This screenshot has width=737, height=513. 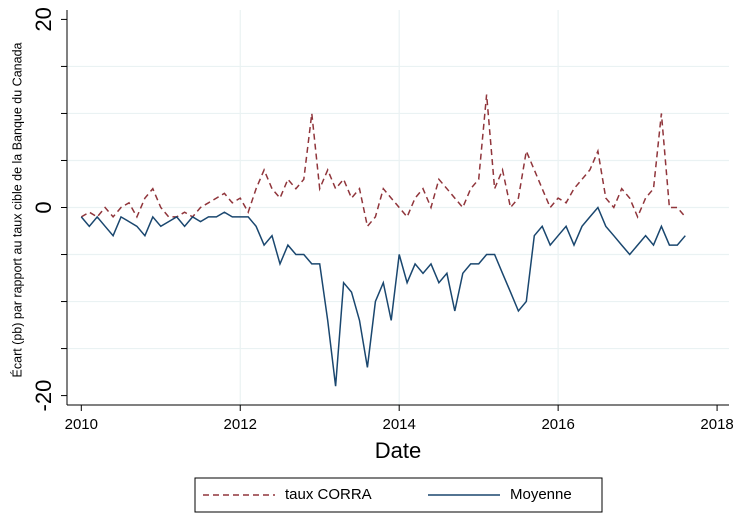 I want to click on x-tick-label: 2018, so click(x=716, y=424).